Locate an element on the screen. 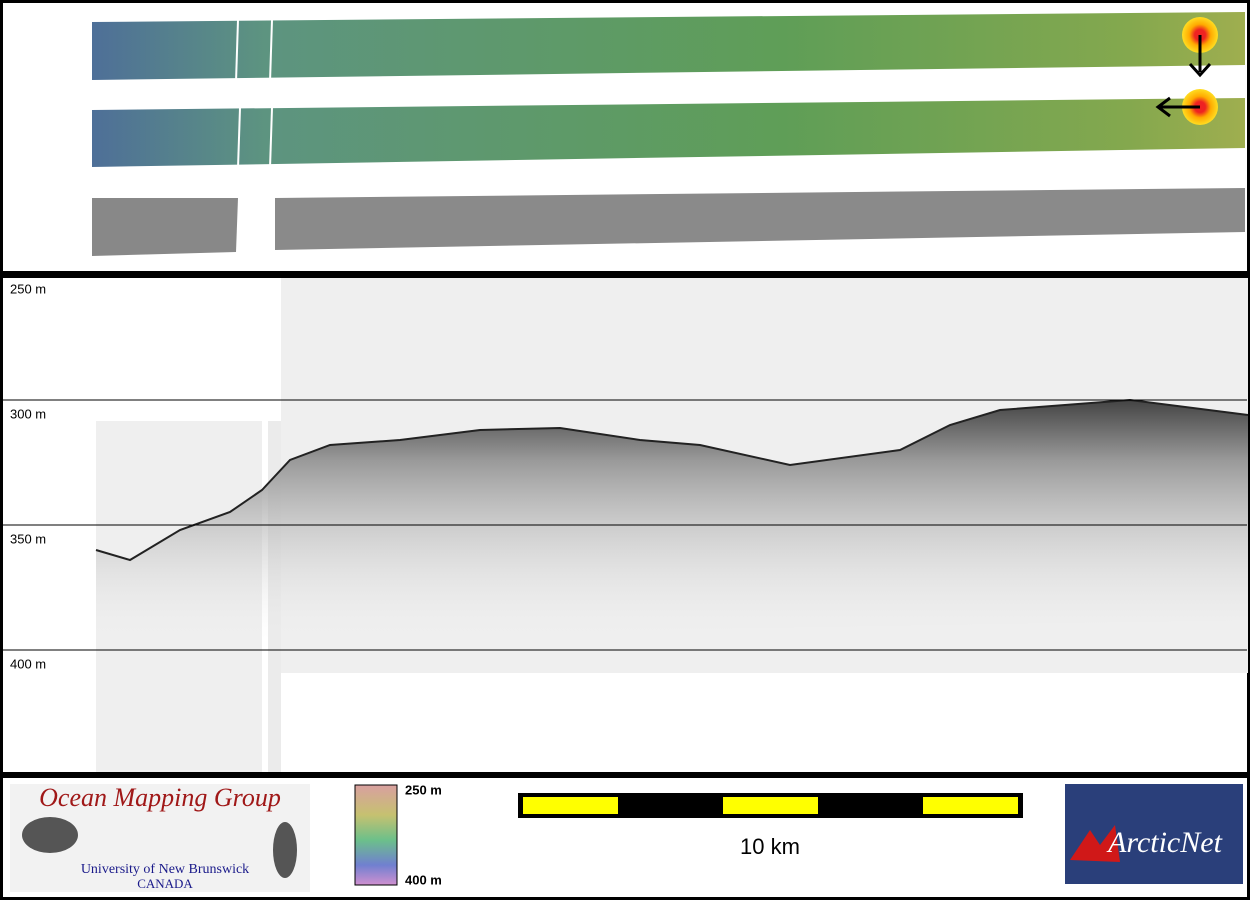 Image resolution: width=1250 pixels, height=900 pixels. logo-title: ArcticNet is located at coordinates (1164, 842).